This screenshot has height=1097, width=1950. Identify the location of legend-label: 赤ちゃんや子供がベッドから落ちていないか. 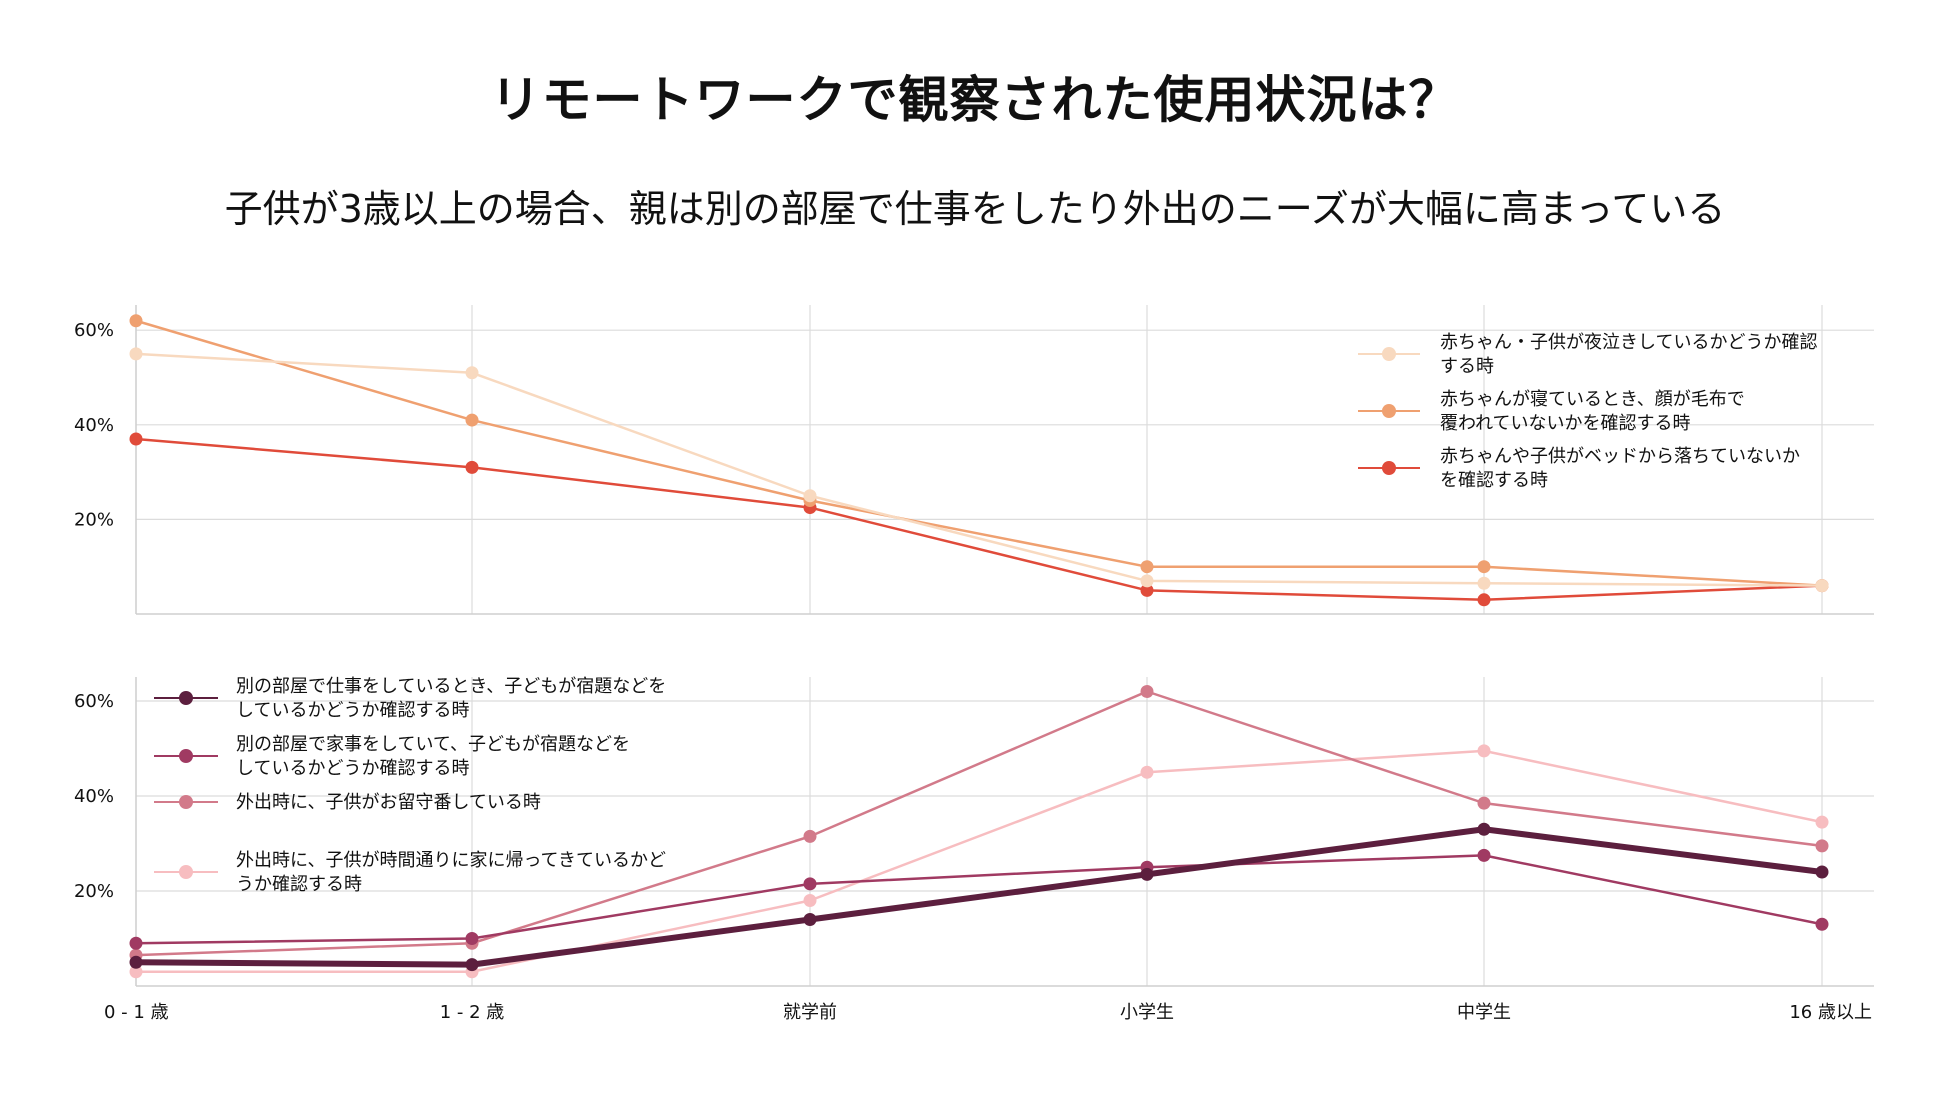
(1620, 456).